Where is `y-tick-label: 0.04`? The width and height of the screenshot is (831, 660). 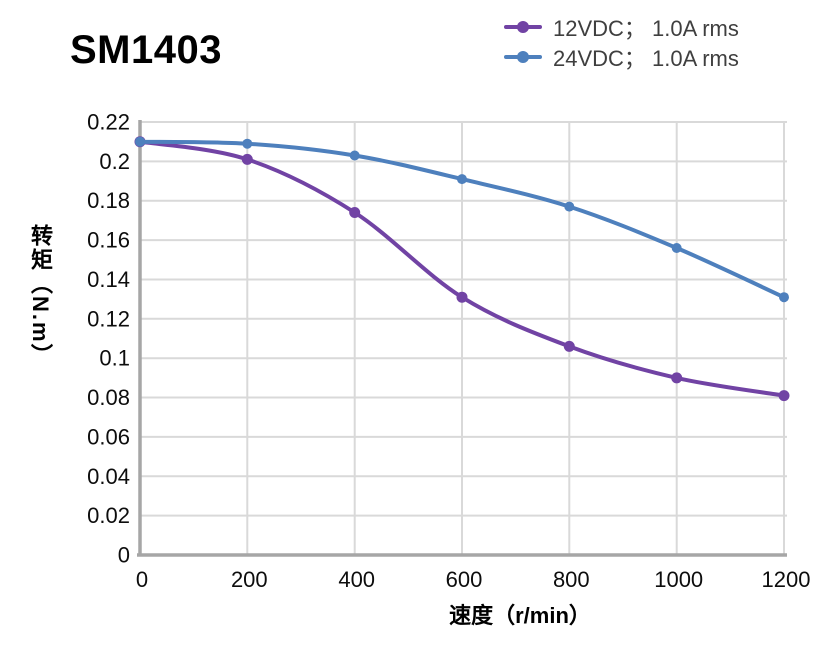 y-tick-label: 0.04 is located at coordinates (108, 476).